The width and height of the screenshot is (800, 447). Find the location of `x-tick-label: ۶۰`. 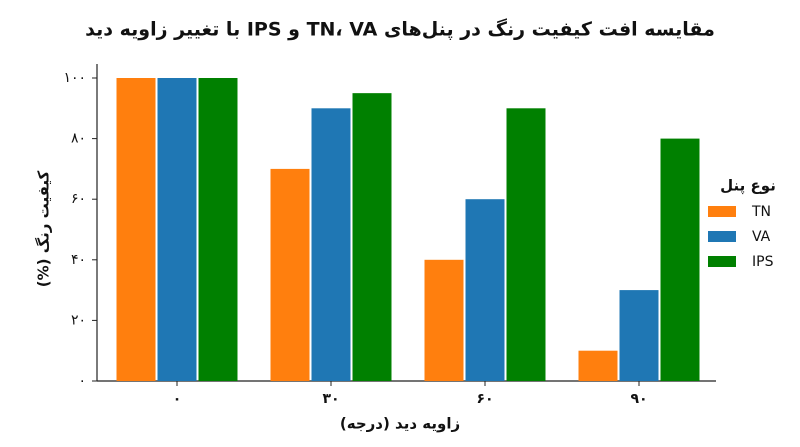

x-tick-label: ۶۰ is located at coordinates (484, 399).